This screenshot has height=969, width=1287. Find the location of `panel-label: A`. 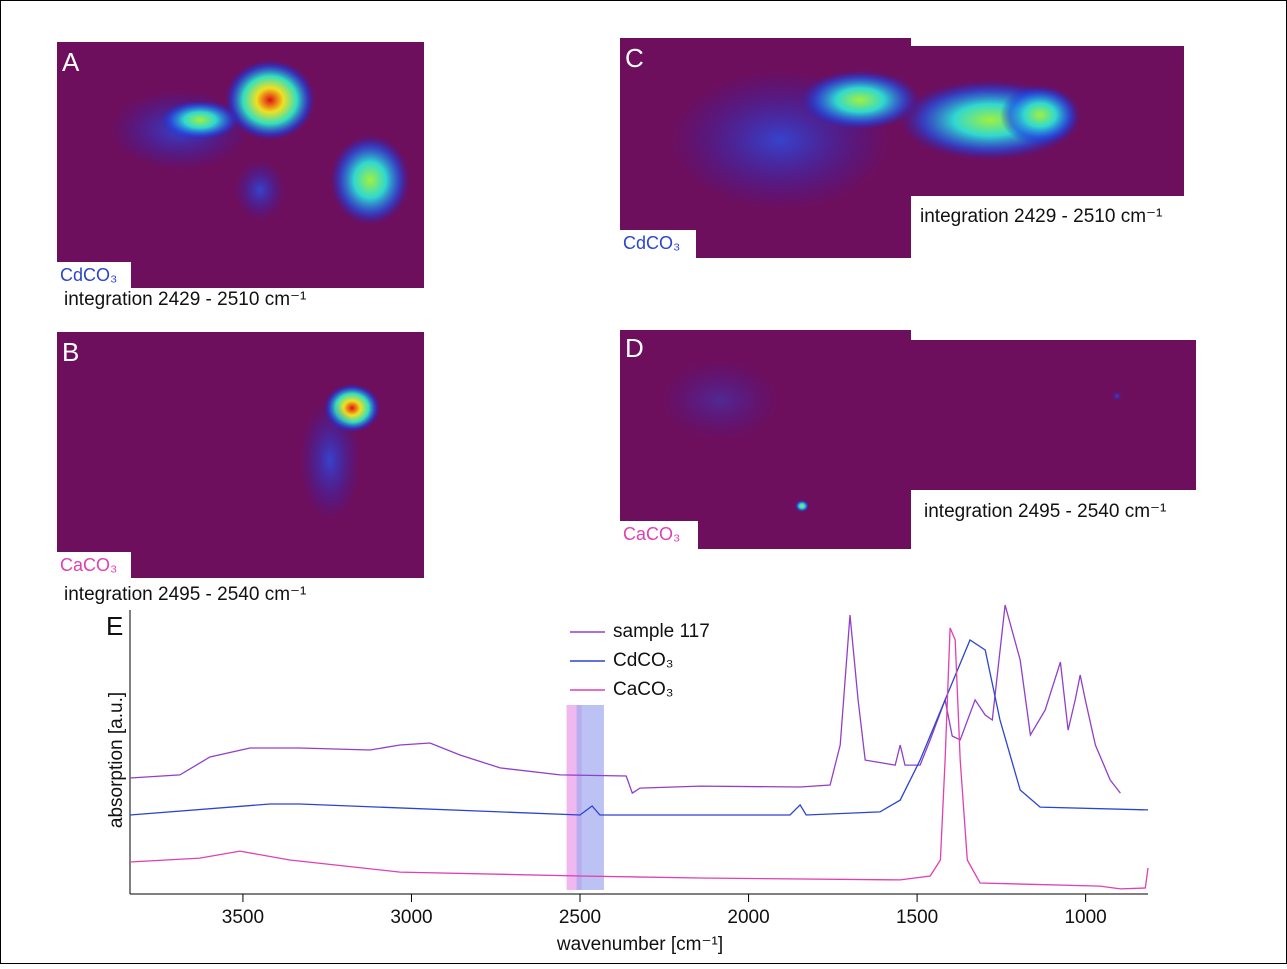

panel-label: A is located at coordinates (71, 62).